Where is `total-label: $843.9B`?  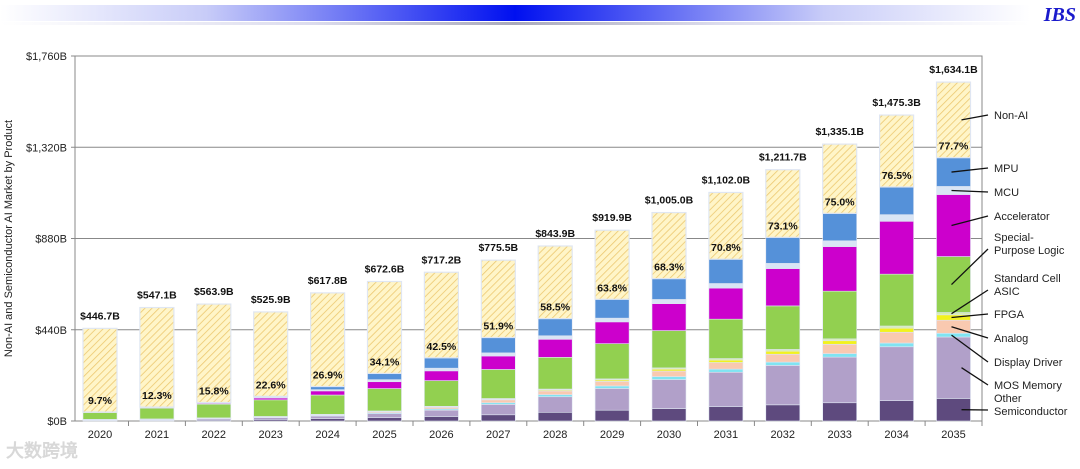
total-label: $843.9B is located at coordinates (555, 234).